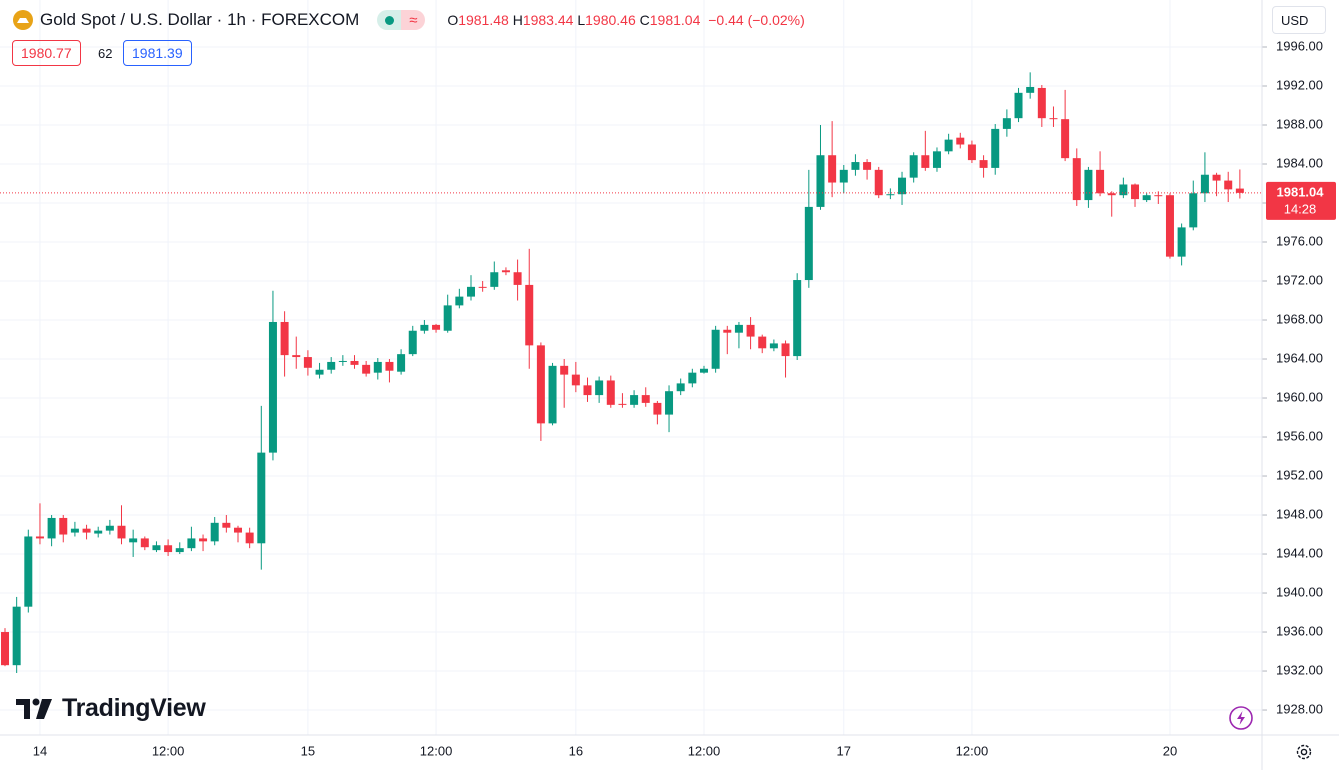 This screenshot has width=1339, height=770. What do you see at coordinates (453, 20) in the screenshot?
I see `ohlc-letter: O` at bounding box center [453, 20].